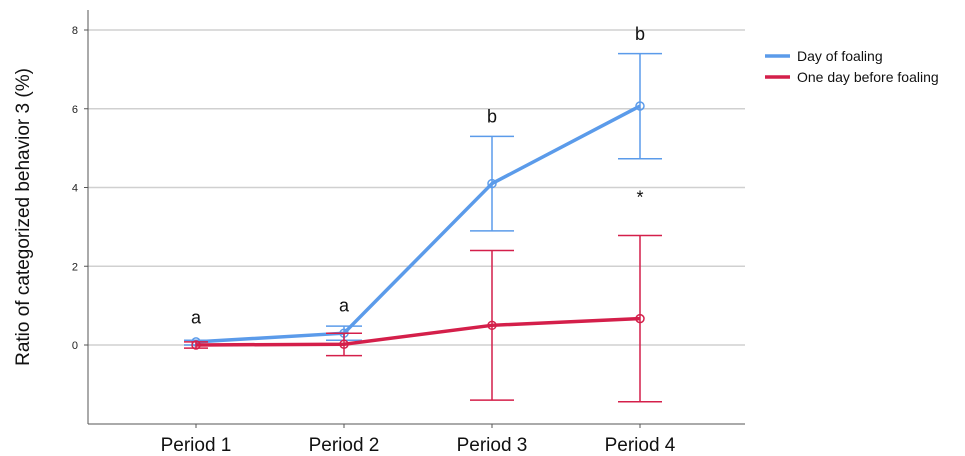  I want to click on legend-label: Day of foaling, so click(840, 56).